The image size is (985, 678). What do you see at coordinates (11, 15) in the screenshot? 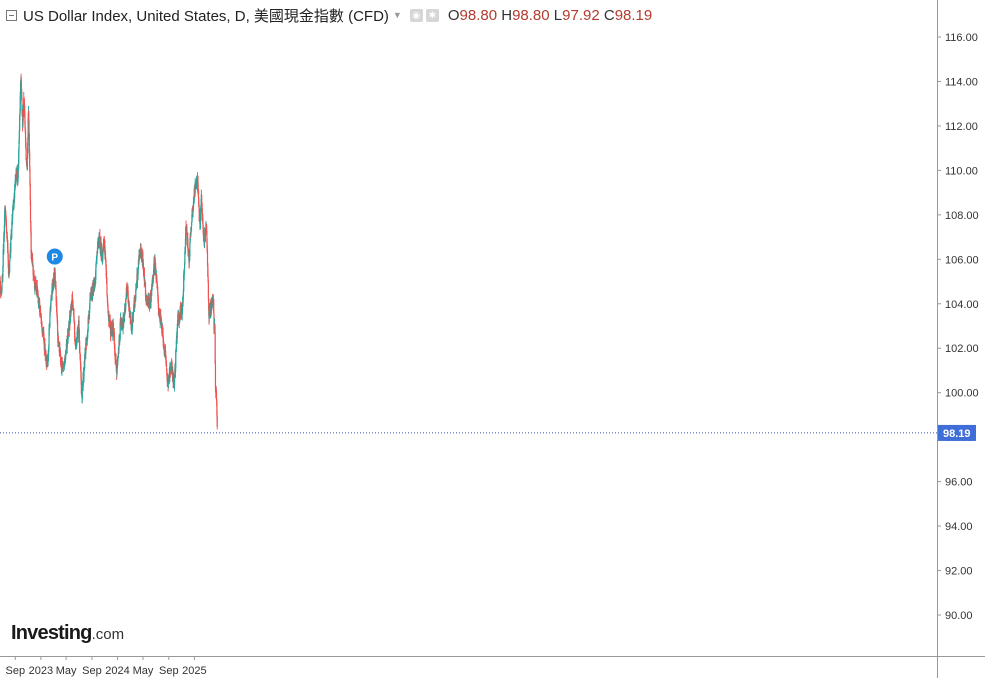
I see `collapse-legend-icon` at bounding box center [11, 15].